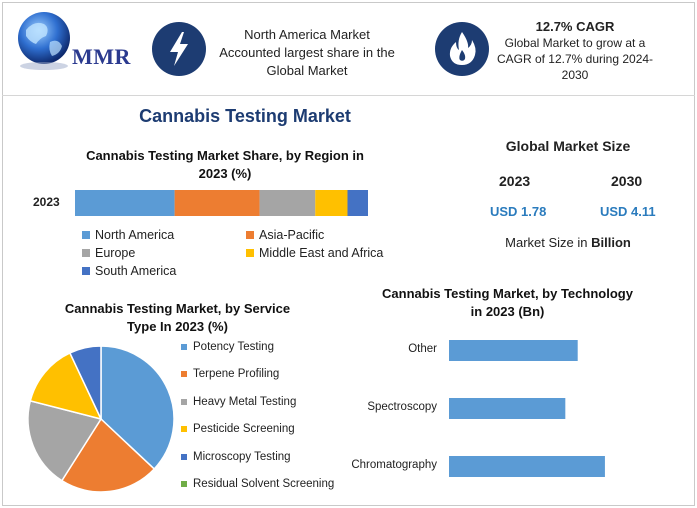 The height and width of the screenshot is (508, 697). I want to click on logo-text: MMR, so click(101, 56).